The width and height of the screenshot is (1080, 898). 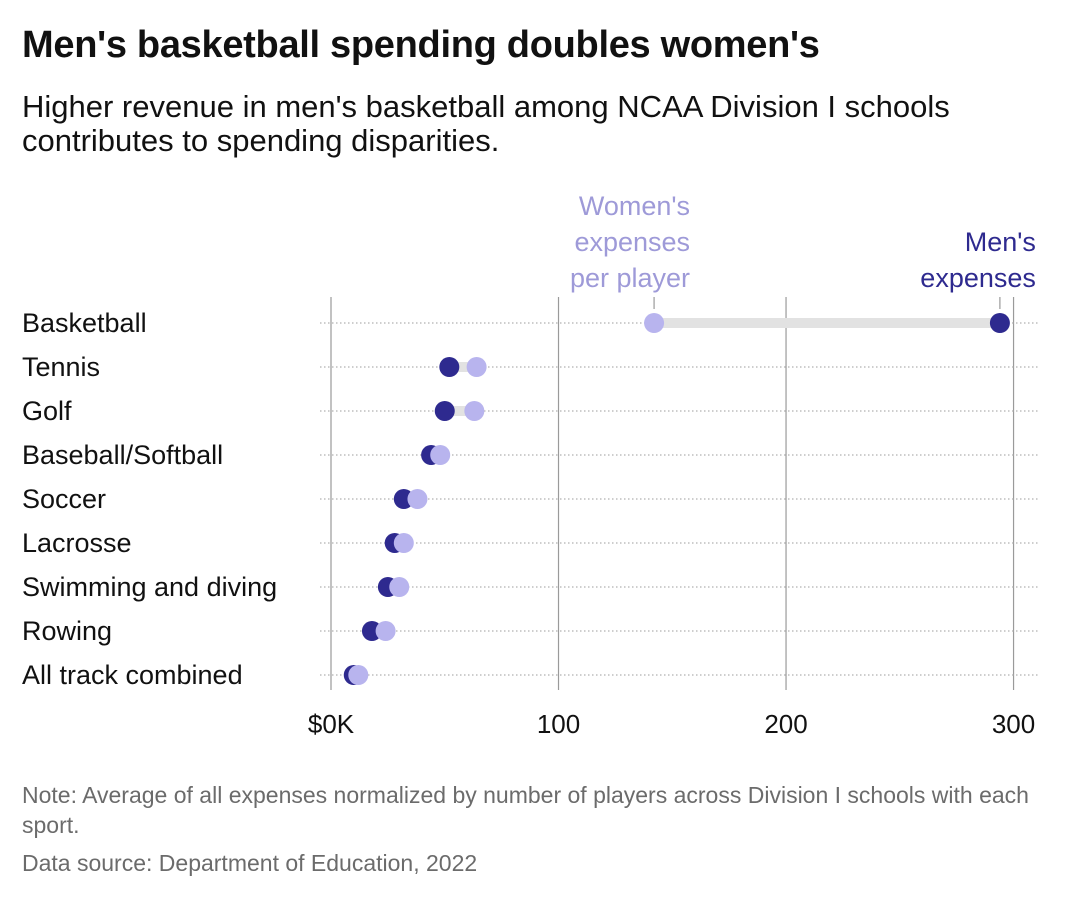 I want to click on men-series-label-line: Men's, so click(x=1000, y=242).